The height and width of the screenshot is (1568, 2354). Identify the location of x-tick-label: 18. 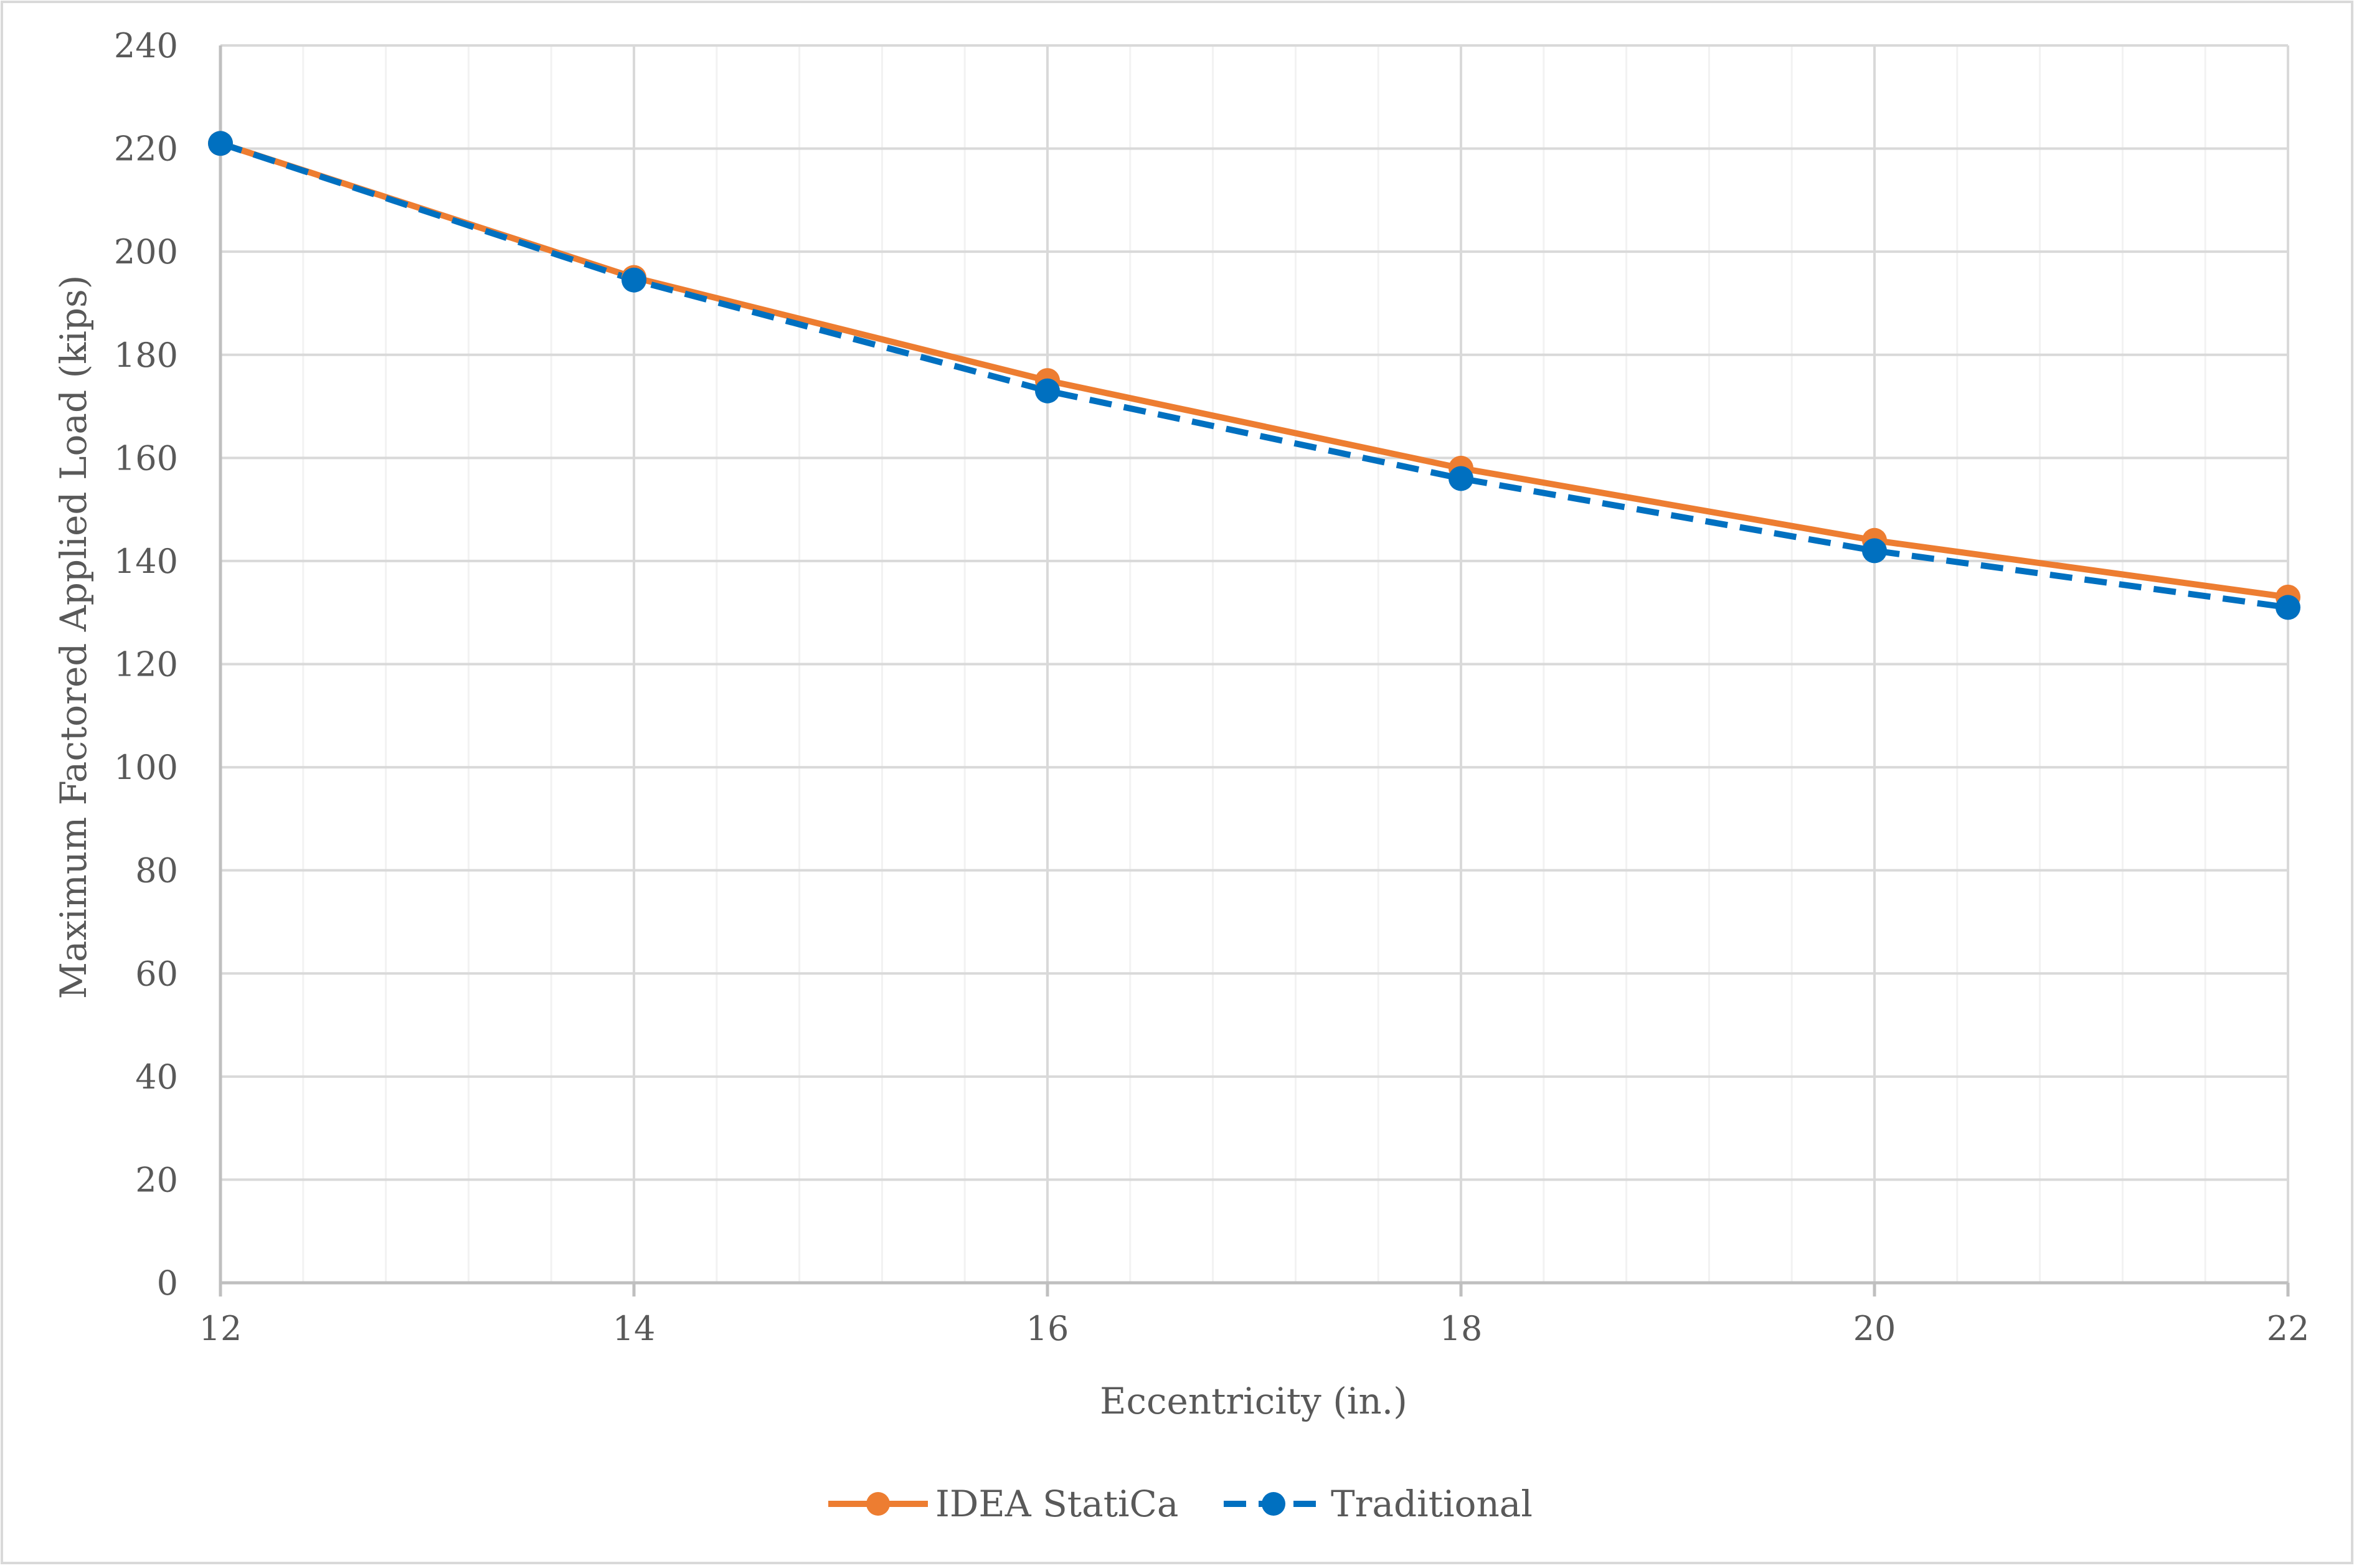
(1461, 1328).